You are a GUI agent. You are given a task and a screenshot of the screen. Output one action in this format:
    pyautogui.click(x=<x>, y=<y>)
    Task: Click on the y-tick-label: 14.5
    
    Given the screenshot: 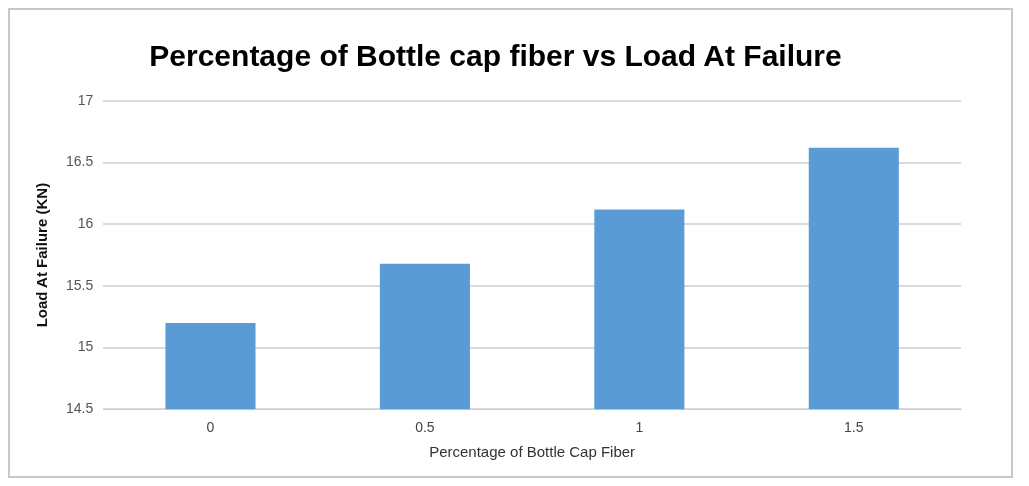 What is the action you would take?
    pyautogui.click(x=80, y=408)
    